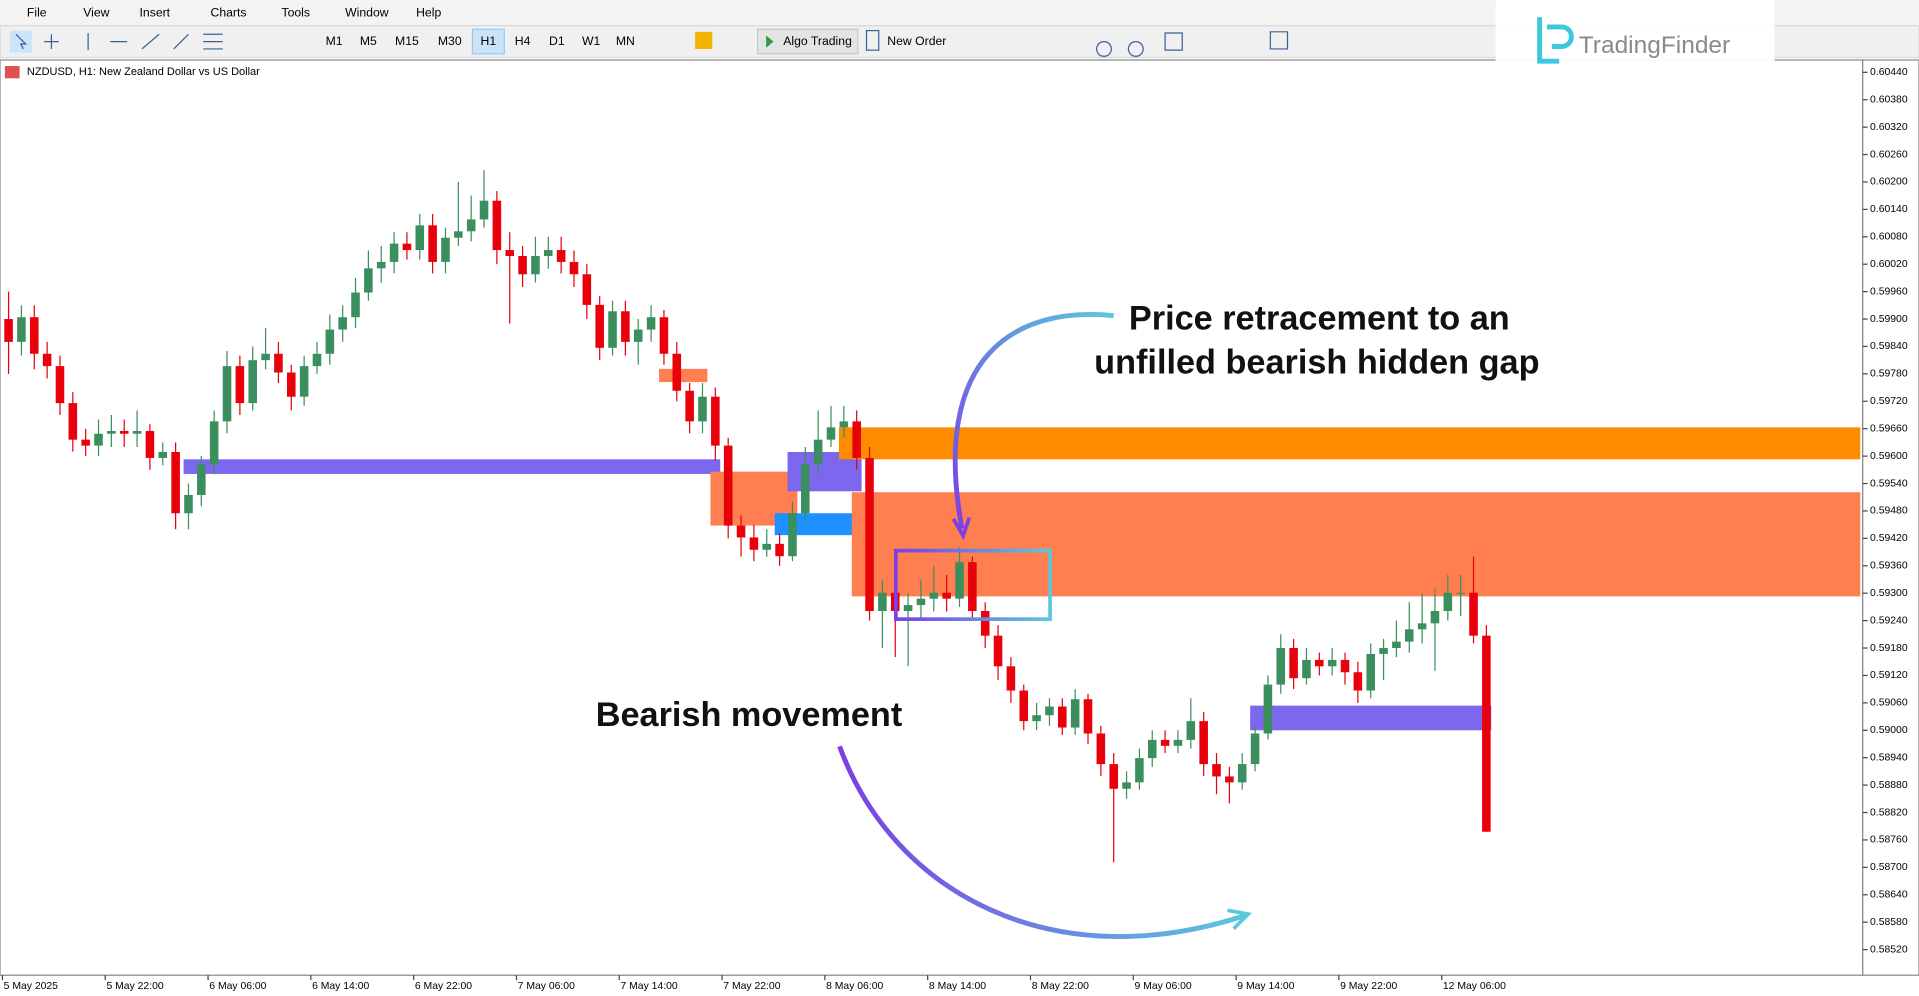 The height and width of the screenshot is (996, 1919). Describe the element at coordinates (1889, 209) in the screenshot. I see `y-tick-label: 0.60140` at that location.